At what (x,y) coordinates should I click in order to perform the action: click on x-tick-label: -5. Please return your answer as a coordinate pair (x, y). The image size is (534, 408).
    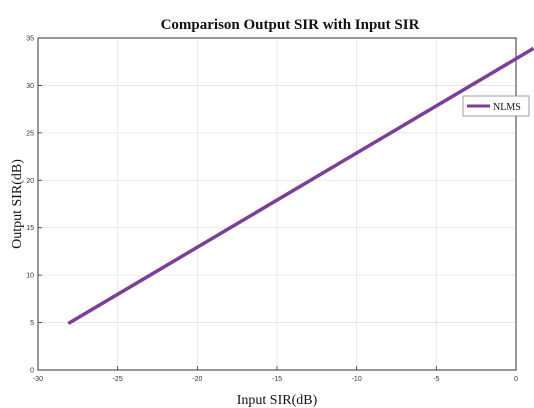
    Looking at the image, I should click on (436, 379).